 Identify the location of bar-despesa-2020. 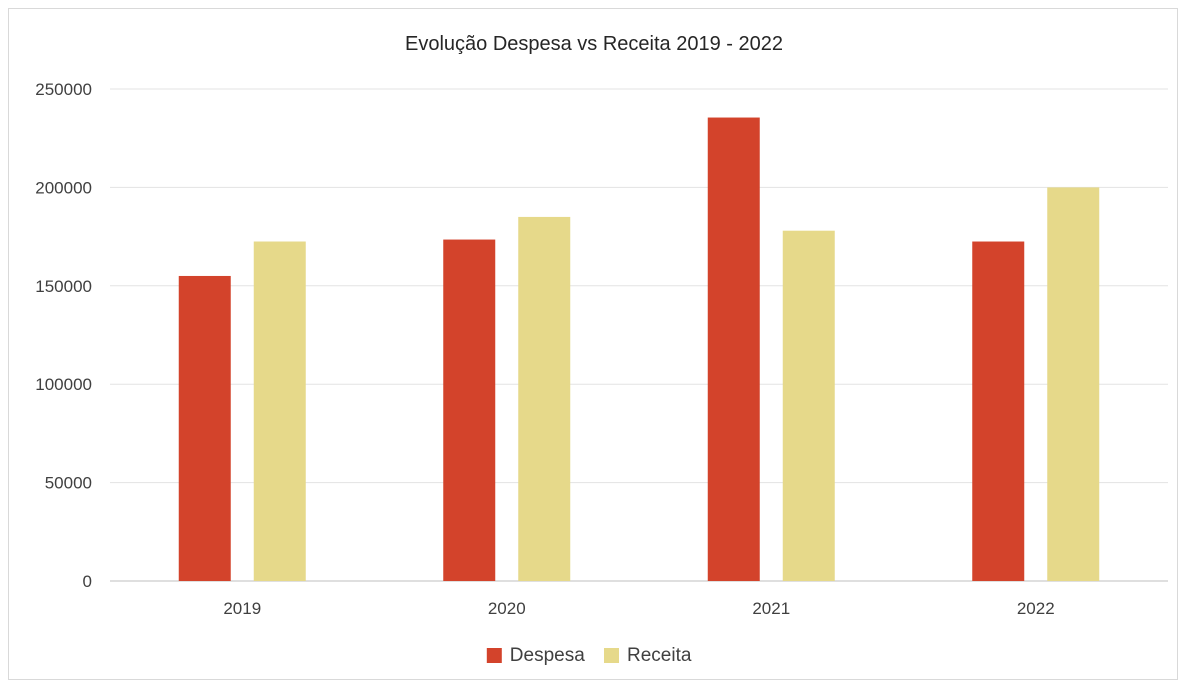
(469, 410).